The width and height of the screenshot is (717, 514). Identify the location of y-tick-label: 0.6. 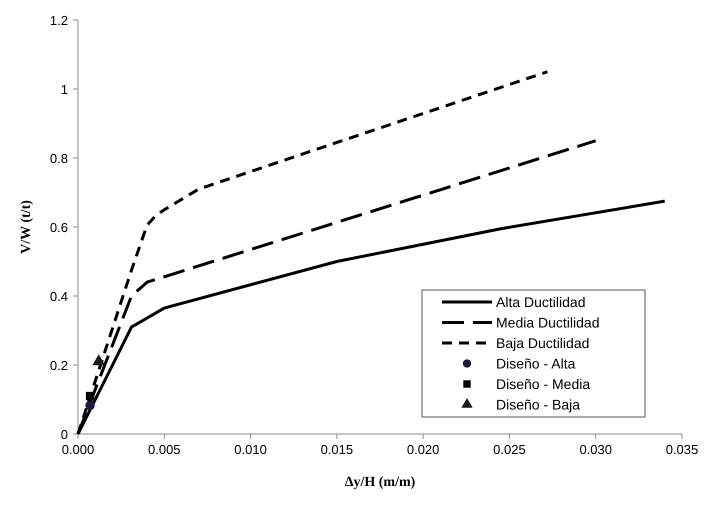
(59, 227).